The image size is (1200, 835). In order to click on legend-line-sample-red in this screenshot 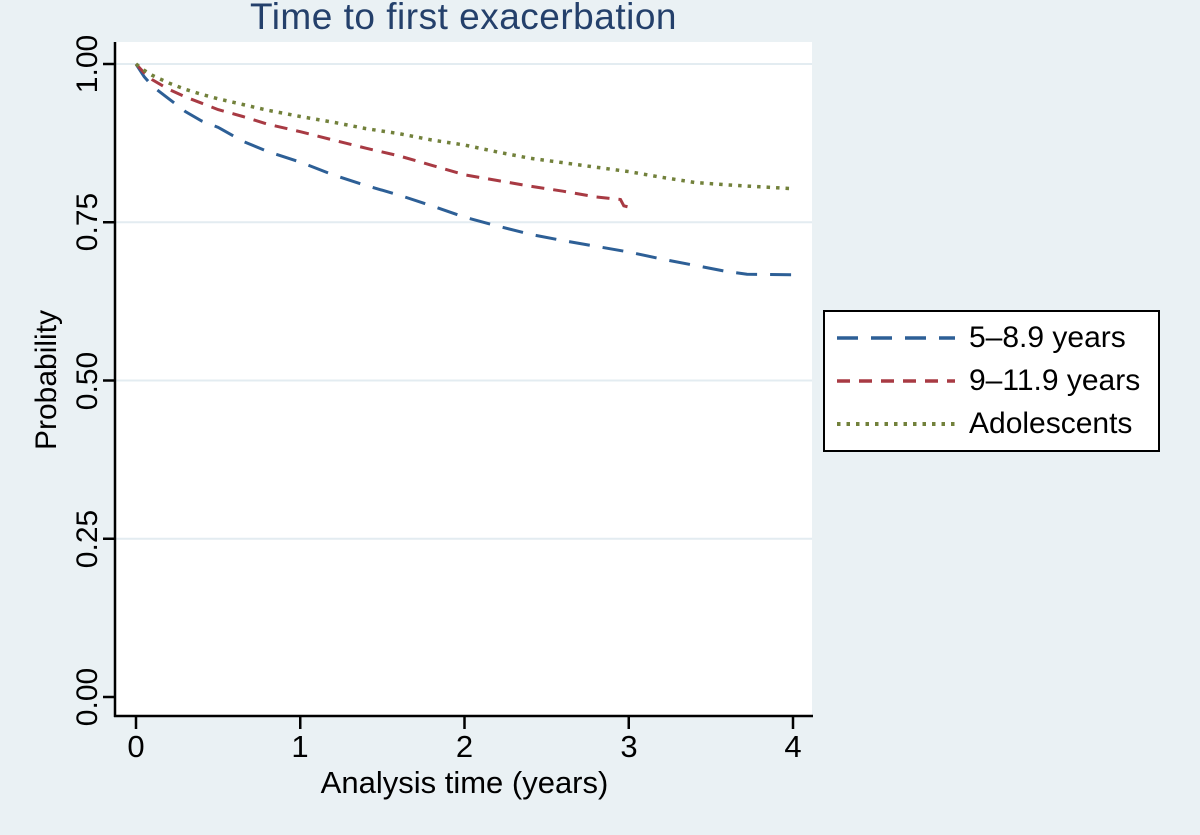, I will do `click(896, 381)`.